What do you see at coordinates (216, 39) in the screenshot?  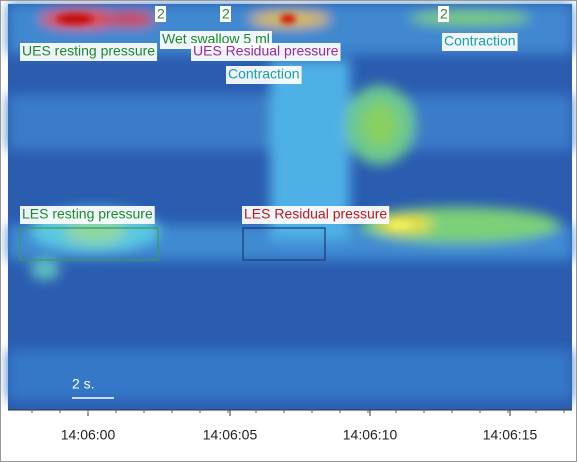 I see `annotation: Wet swallow 5 ml` at bounding box center [216, 39].